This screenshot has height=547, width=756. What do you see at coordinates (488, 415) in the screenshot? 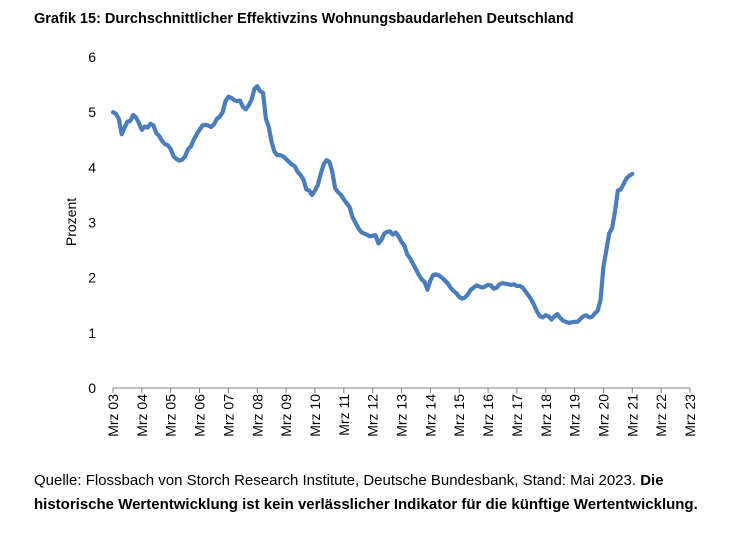
I see `x-tick-label: Mrz 16` at bounding box center [488, 415].